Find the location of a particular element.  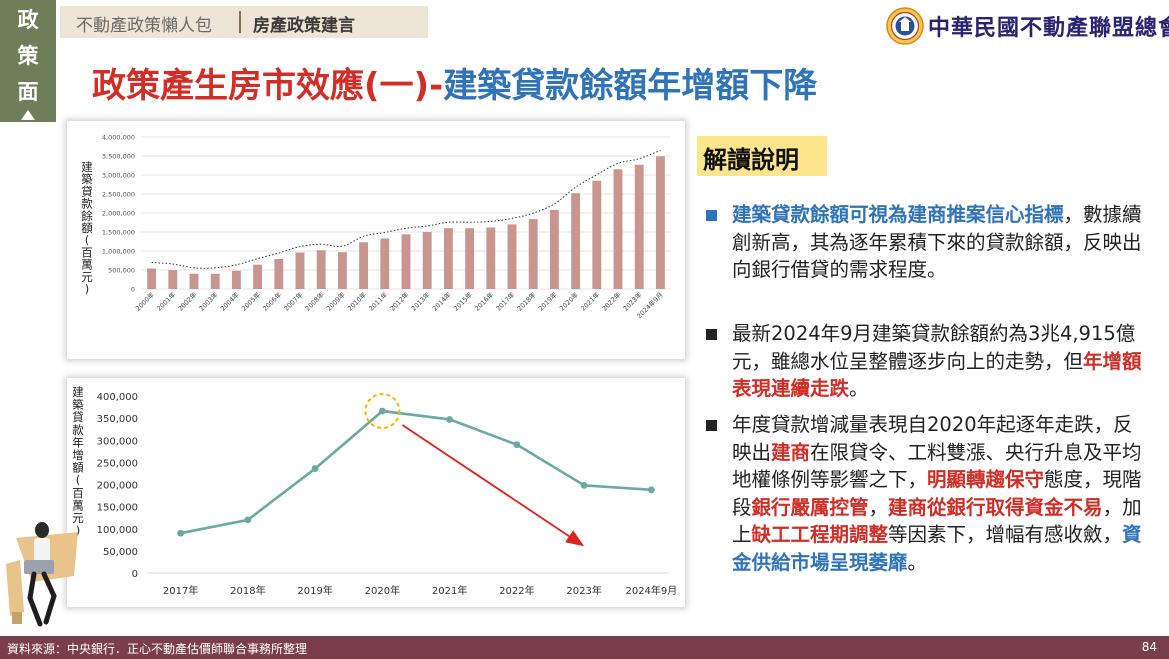

x-tick-label: 2001年 is located at coordinates (166, 301).